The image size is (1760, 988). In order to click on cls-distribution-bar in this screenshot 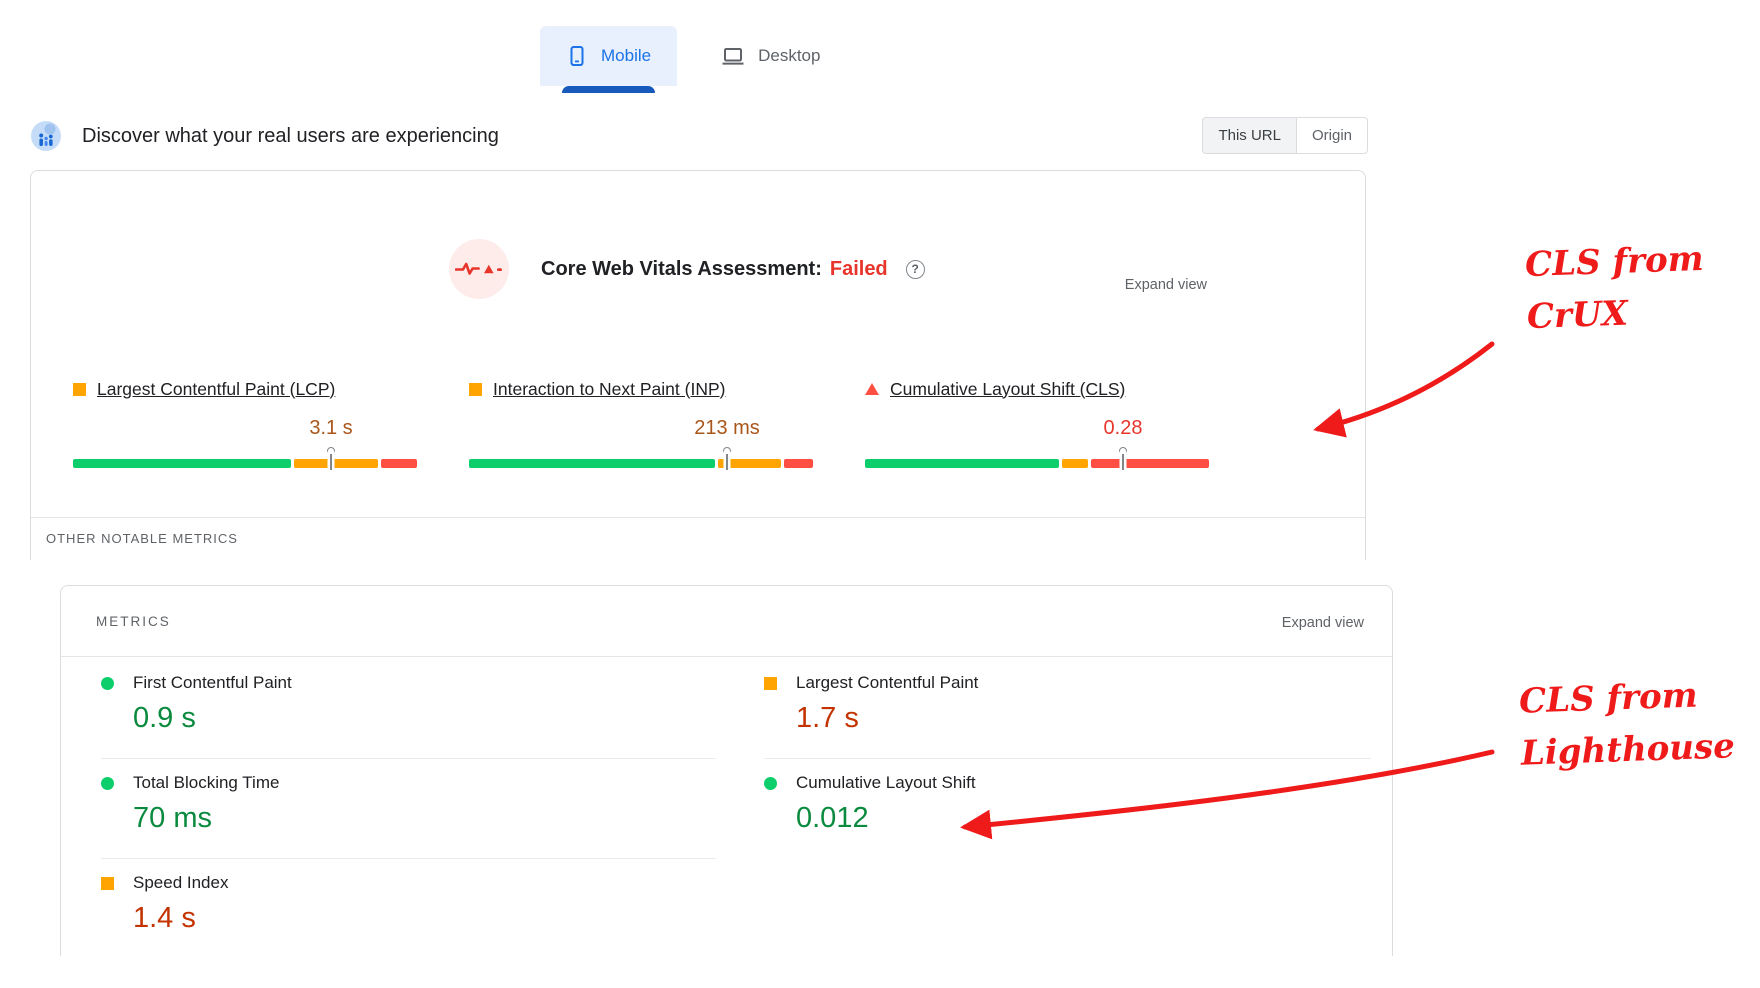, I will do `click(1037, 457)`.